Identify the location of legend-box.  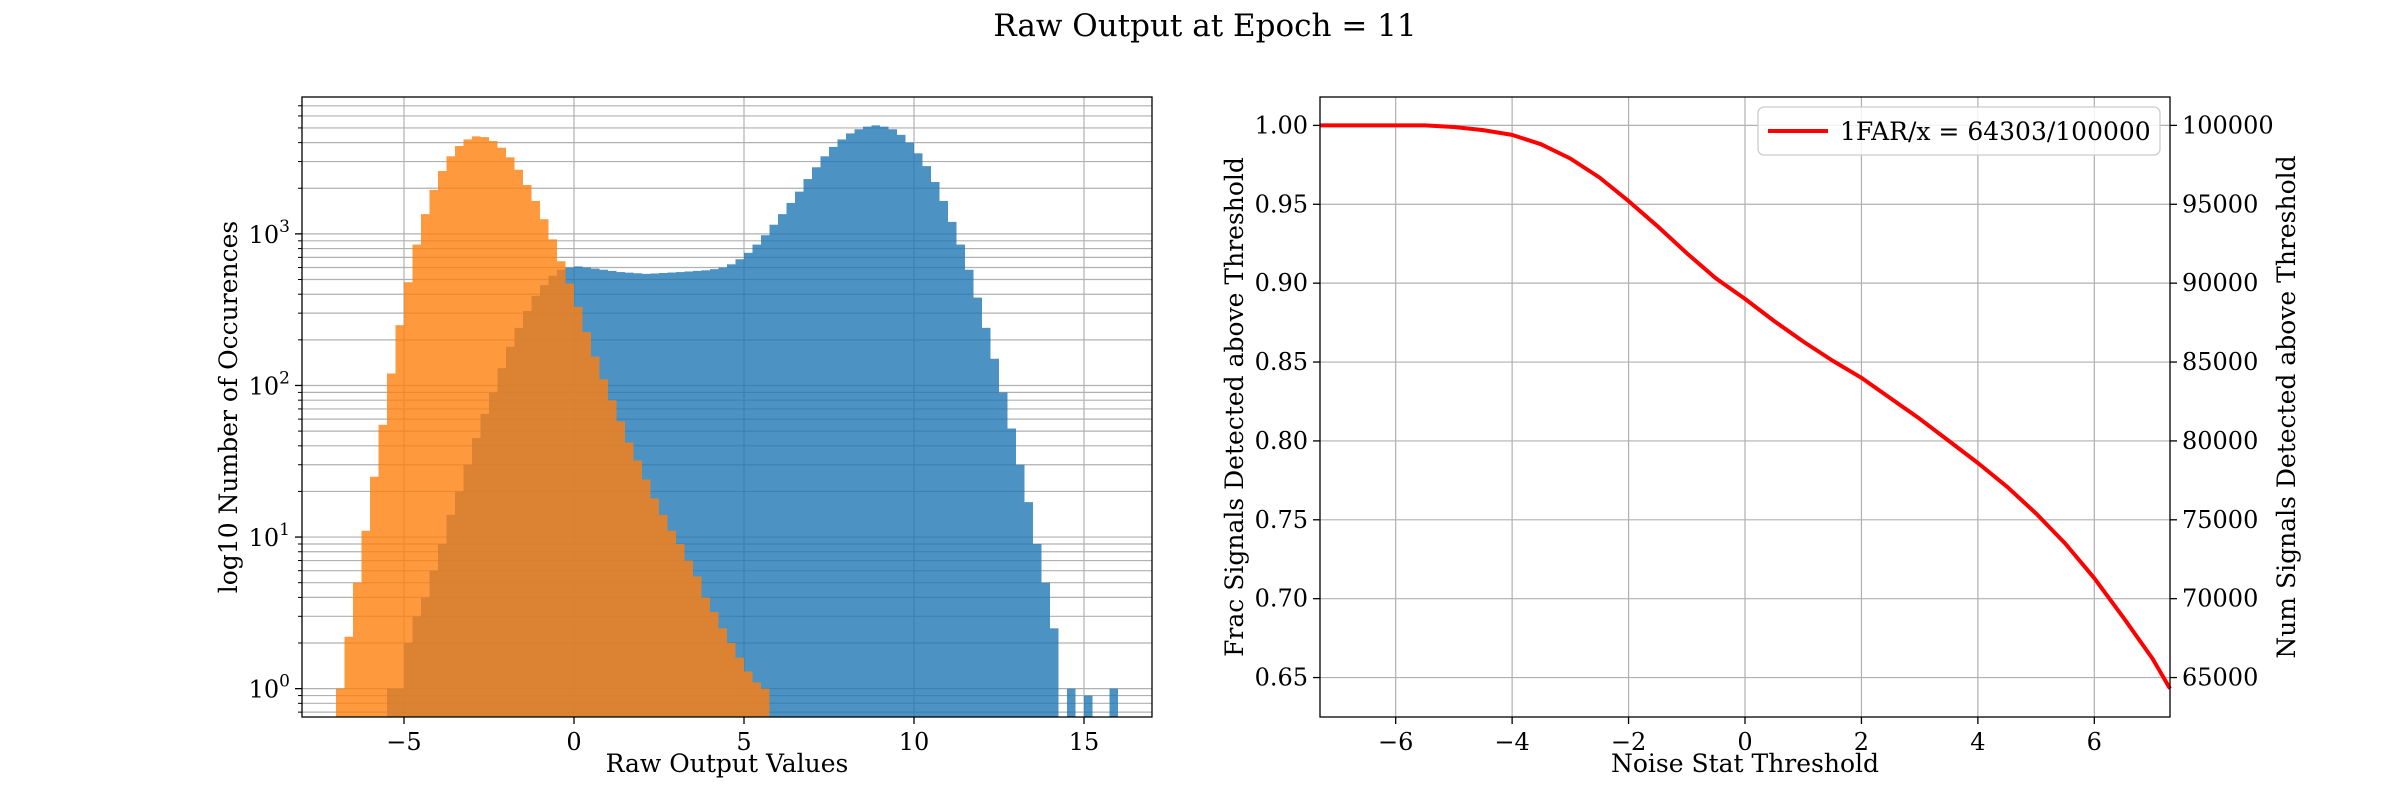
(1959, 131).